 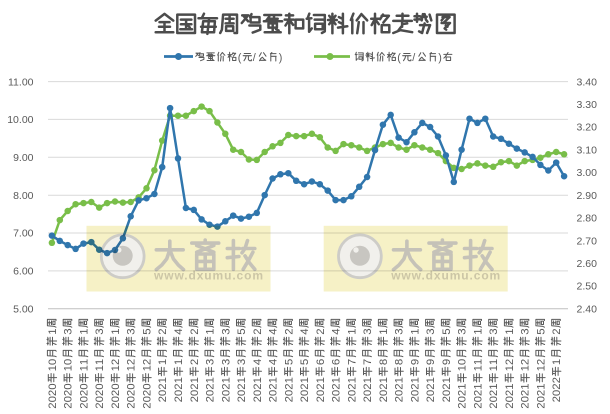 I want to click on svg-text: 7.00, so click(x=23, y=234).